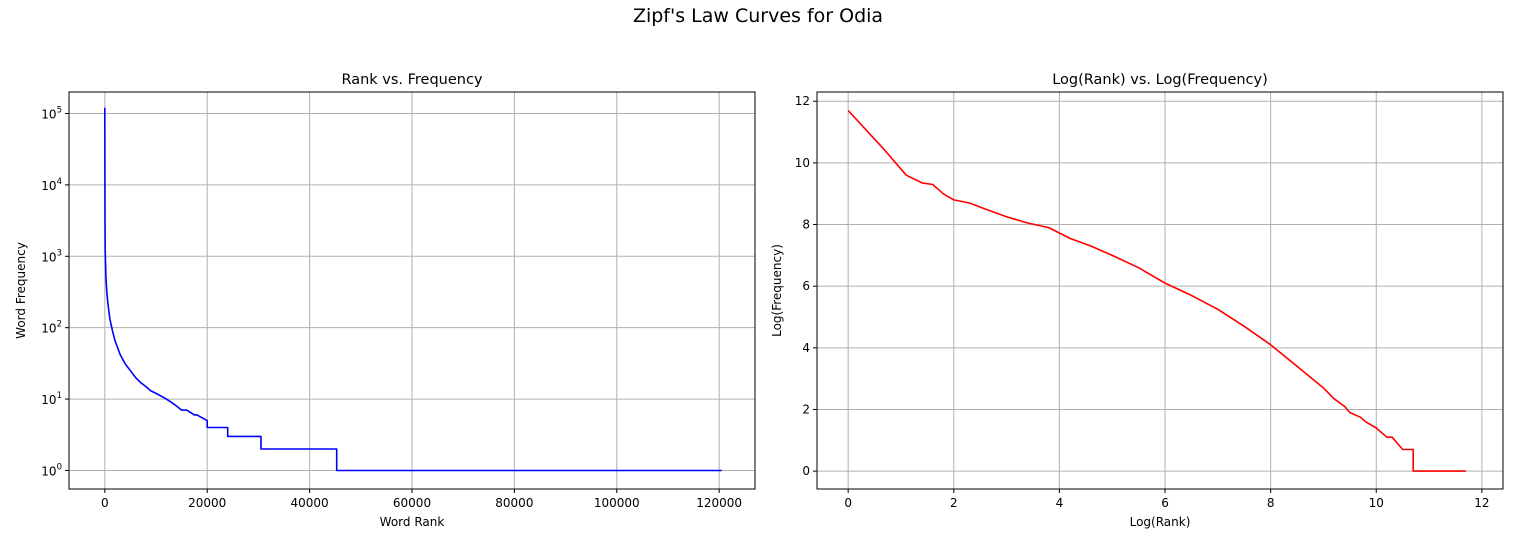 The width and height of the screenshot is (1536, 549). I want to click on x-tick-label: 4, so click(1060, 503).